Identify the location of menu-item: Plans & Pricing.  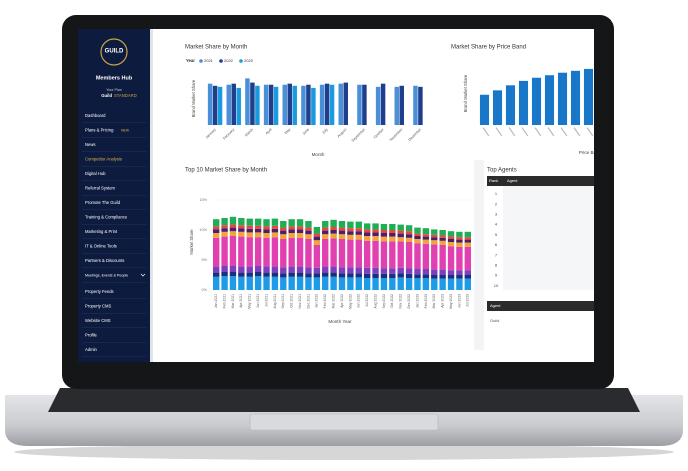
(99, 130).